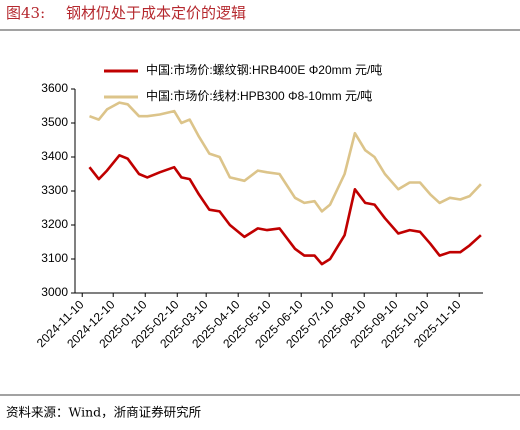 Image resolution: width=520 pixels, height=430 pixels. What do you see at coordinates (54, 88) in the screenshot?
I see `y-tick-label: 3600` at bounding box center [54, 88].